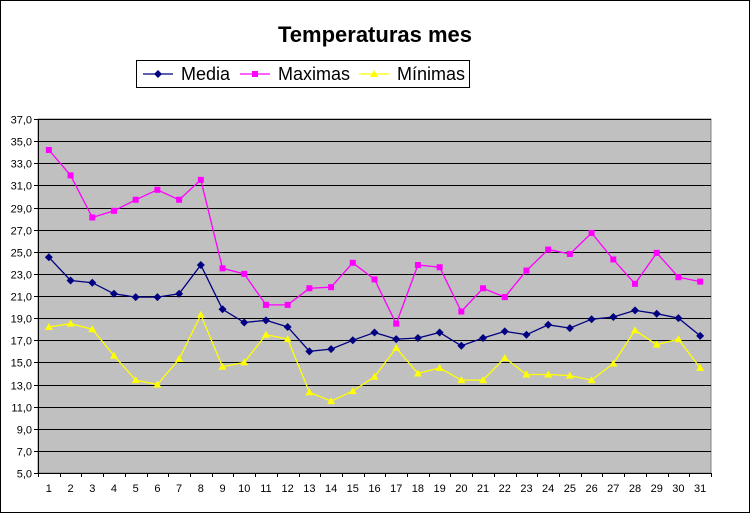 Image resolution: width=750 pixels, height=513 pixels. I want to click on x-tick-label: 12, so click(288, 489).